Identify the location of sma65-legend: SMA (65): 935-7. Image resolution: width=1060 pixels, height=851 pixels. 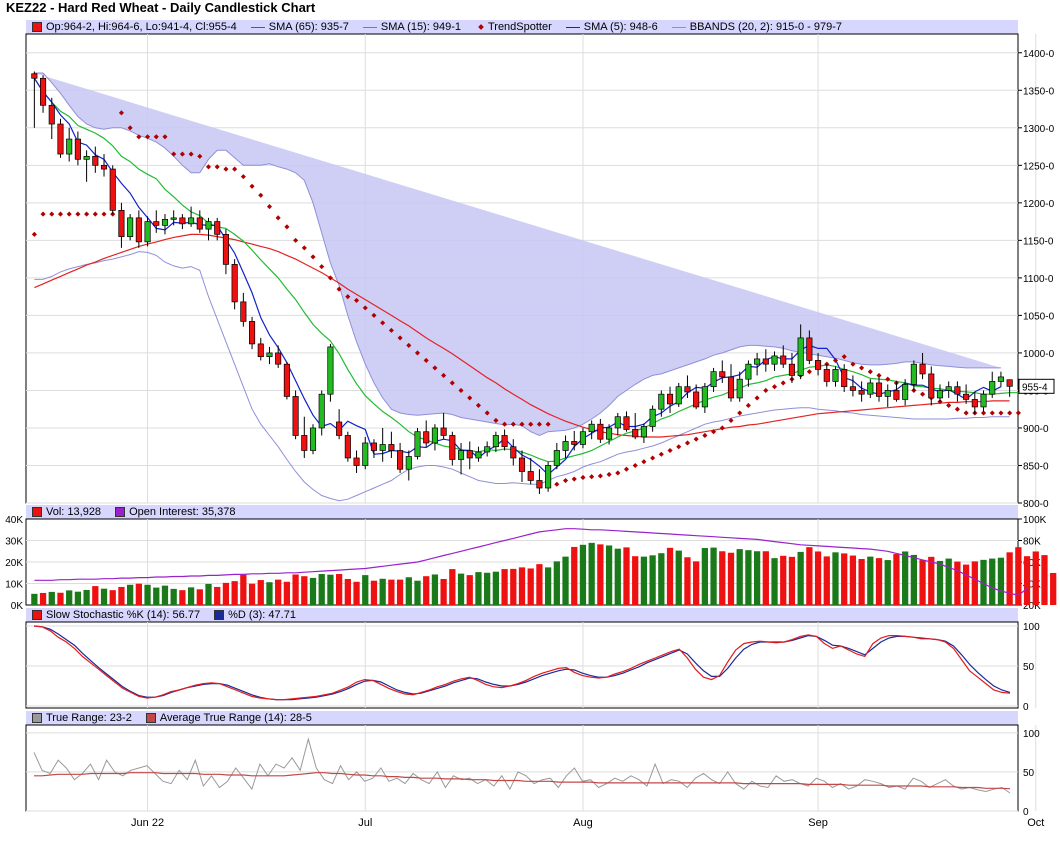
(299, 27).